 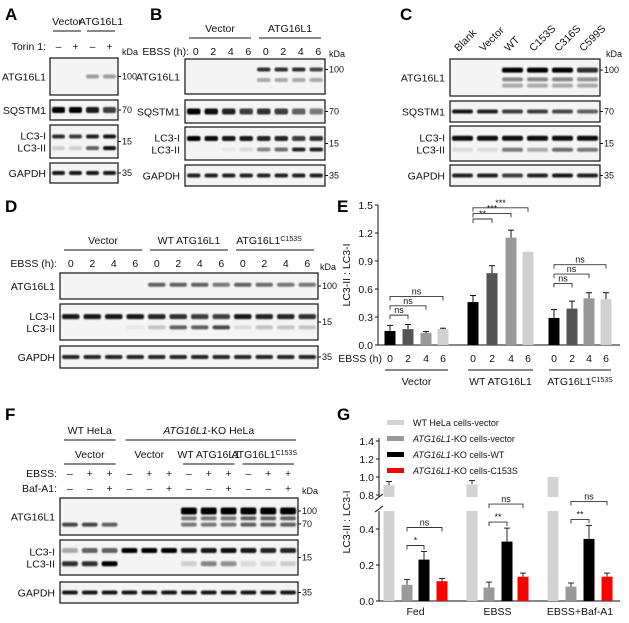 What do you see at coordinates (67, 22) in the screenshot?
I see `group-label-vector: Vector` at bounding box center [67, 22].